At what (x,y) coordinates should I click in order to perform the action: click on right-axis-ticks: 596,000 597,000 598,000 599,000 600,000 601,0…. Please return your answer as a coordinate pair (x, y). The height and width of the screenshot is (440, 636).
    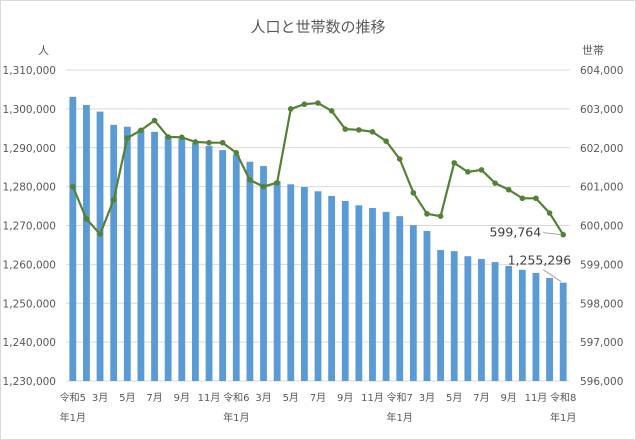
    Looking at the image, I should click on (601, 226).